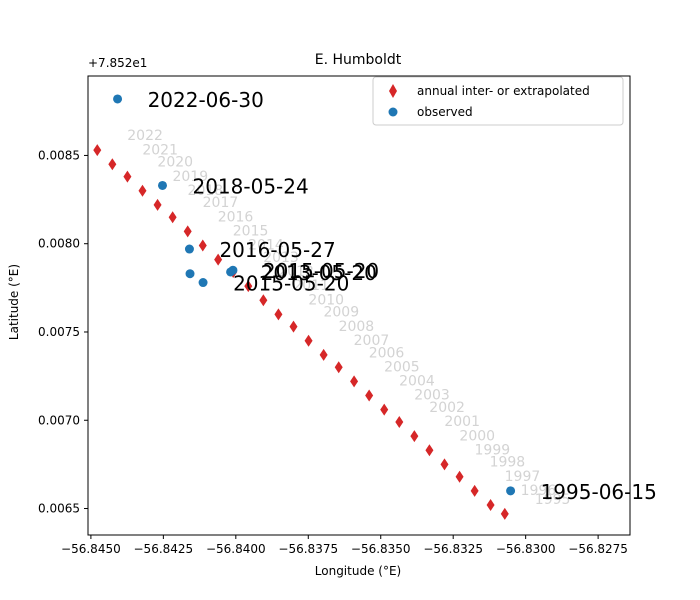 This screenshot has width=700, height=600. Describe the element at coordinates (59, 420) in the screenshot. I see `y-tick-label: 0.0070` at that location.